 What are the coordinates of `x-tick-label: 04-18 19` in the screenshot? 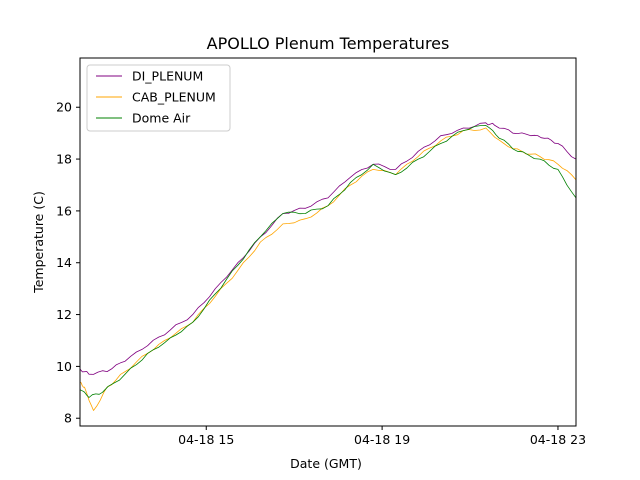 It's located at (382, 439).